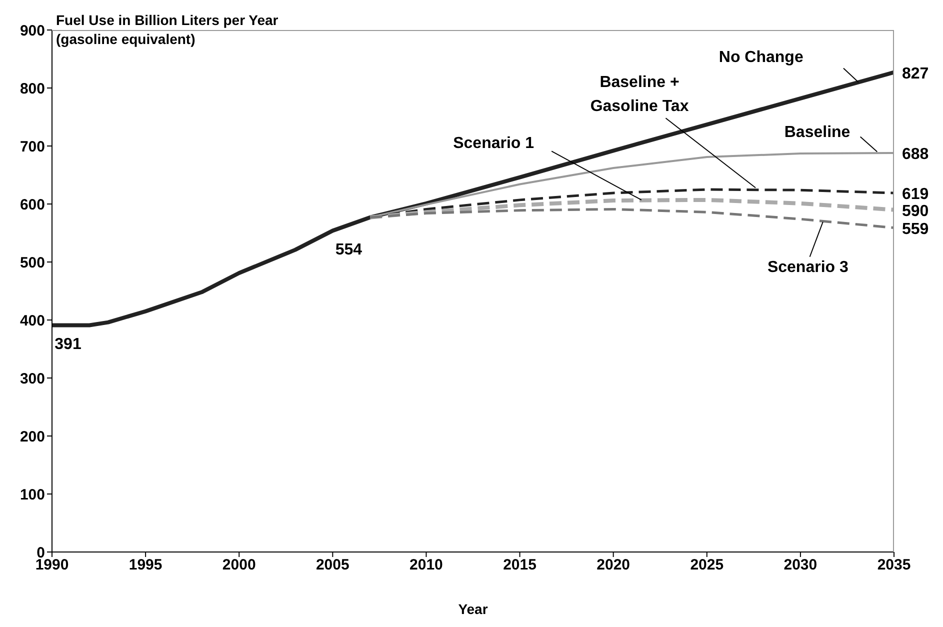 The width and height of the screenshot is (943, 627). What do you see at coordinates (239, 565) in the screenshot?
I see `x-tick-label: 2000` at bounding box center [239, 565].